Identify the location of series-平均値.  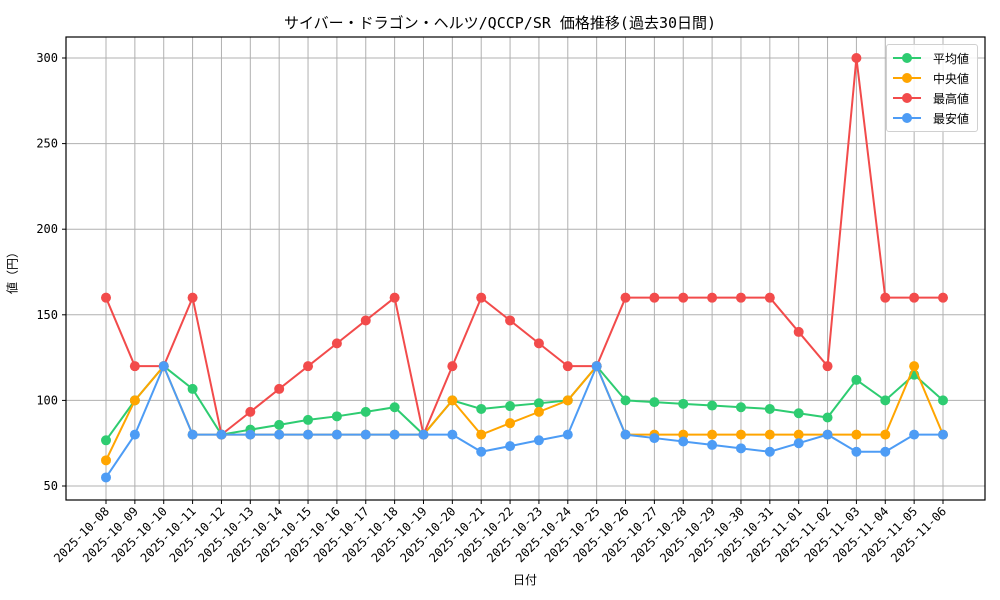
(524, 403).